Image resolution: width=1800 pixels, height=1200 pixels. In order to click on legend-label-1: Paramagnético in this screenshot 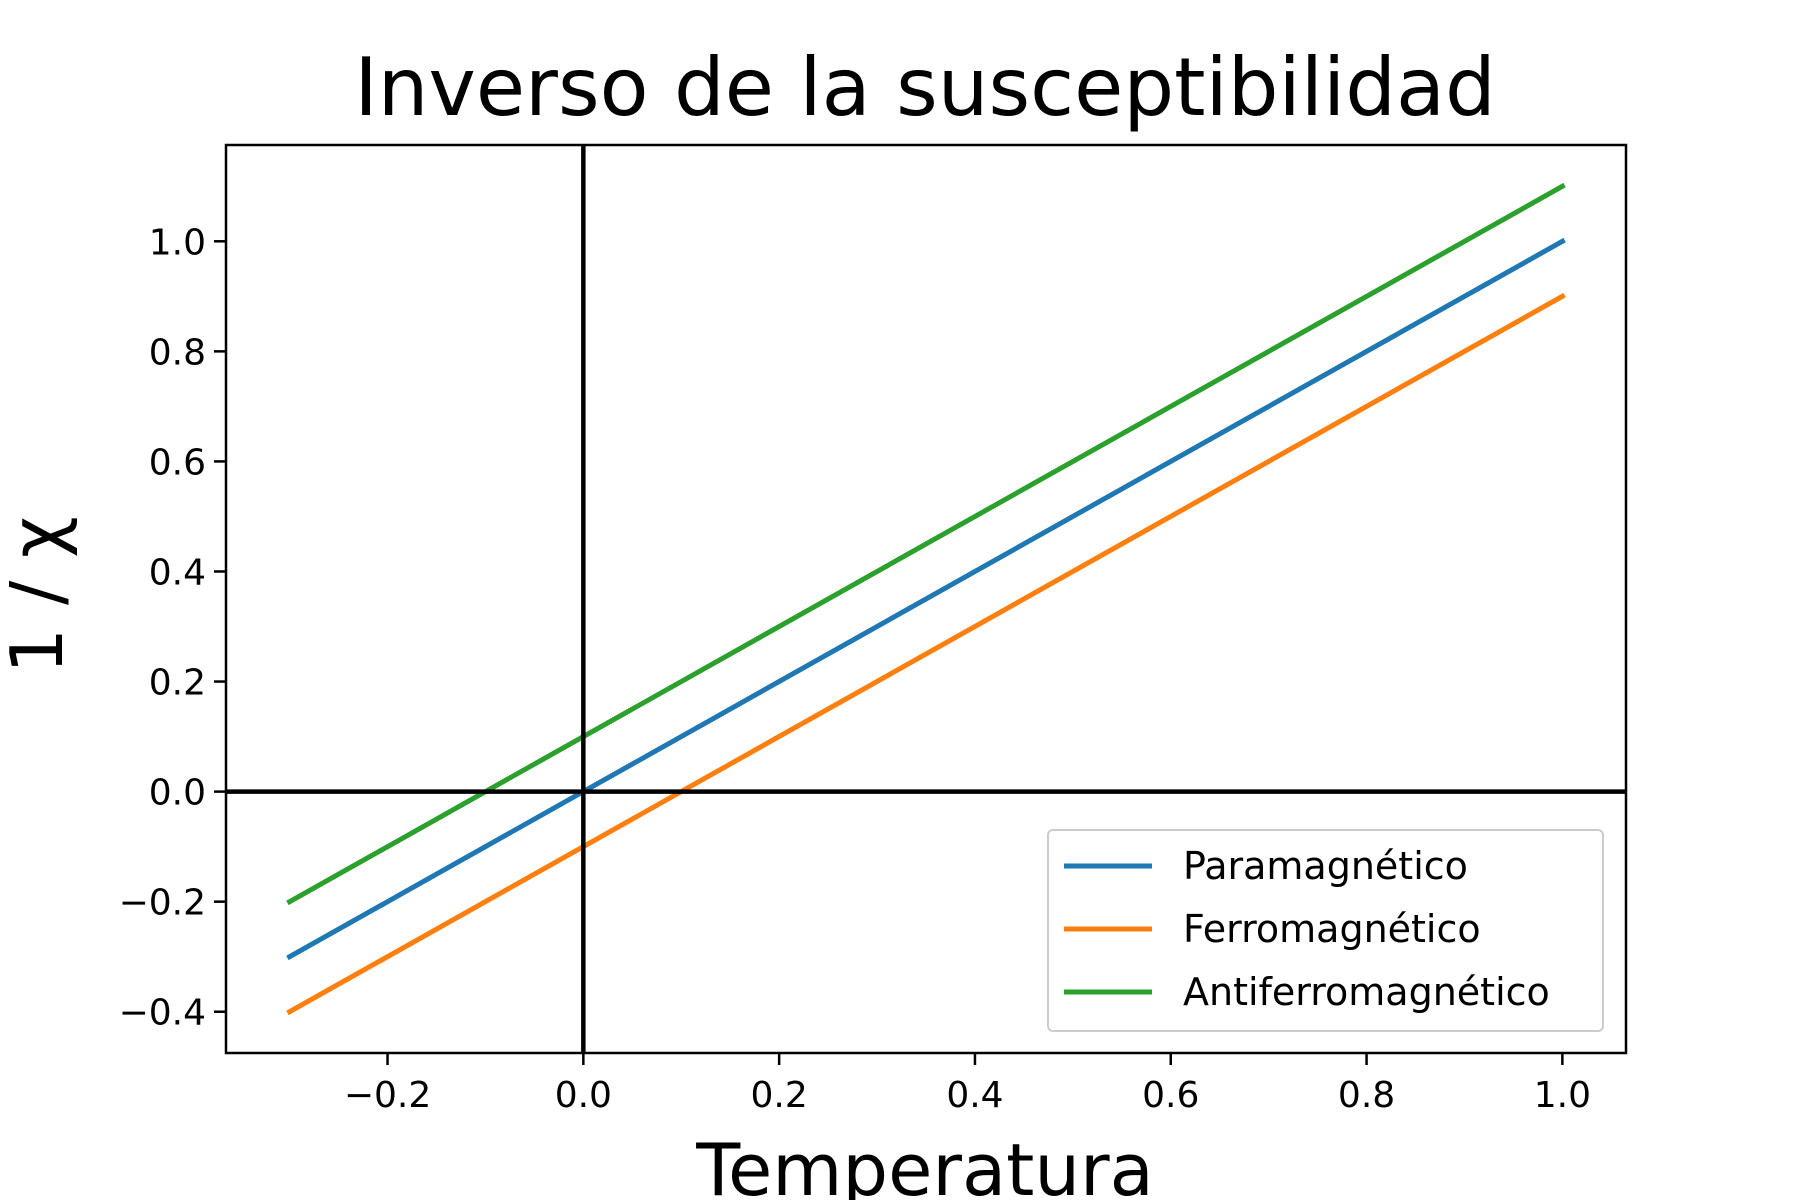, I will do `click(1325, 866)`.